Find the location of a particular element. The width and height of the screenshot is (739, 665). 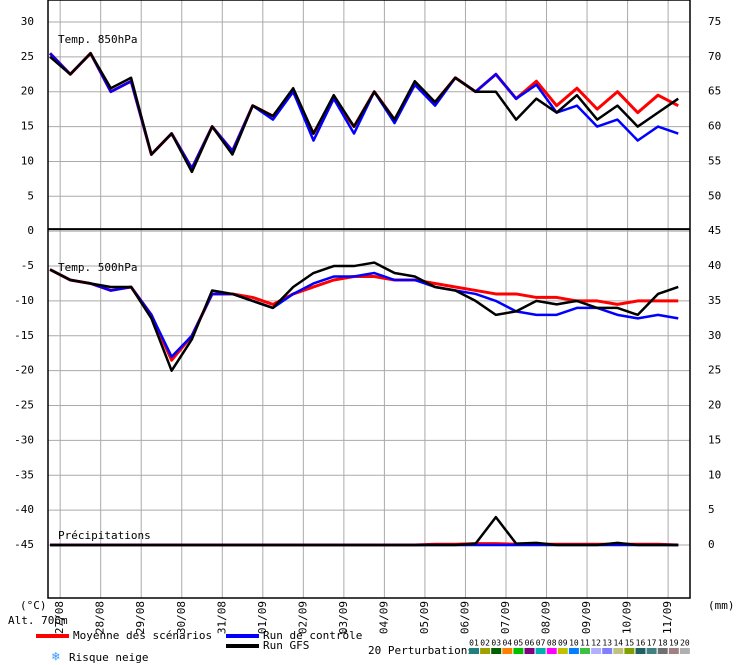

y-tick-label: 15 is located at coordinates (27, 126).